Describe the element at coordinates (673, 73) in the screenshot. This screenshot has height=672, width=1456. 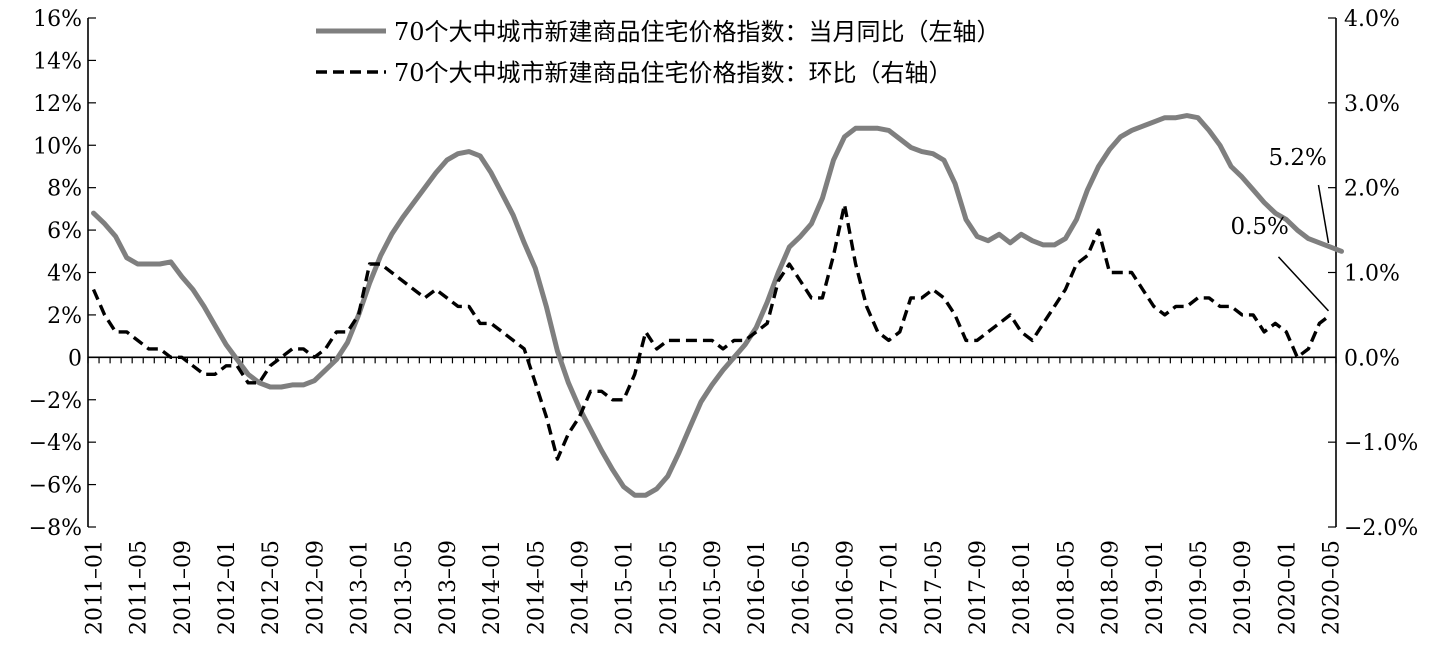
I see `legend-label-mom: 70个大中城市新建商品住宅价格指数：环比（右轴）` at that location.